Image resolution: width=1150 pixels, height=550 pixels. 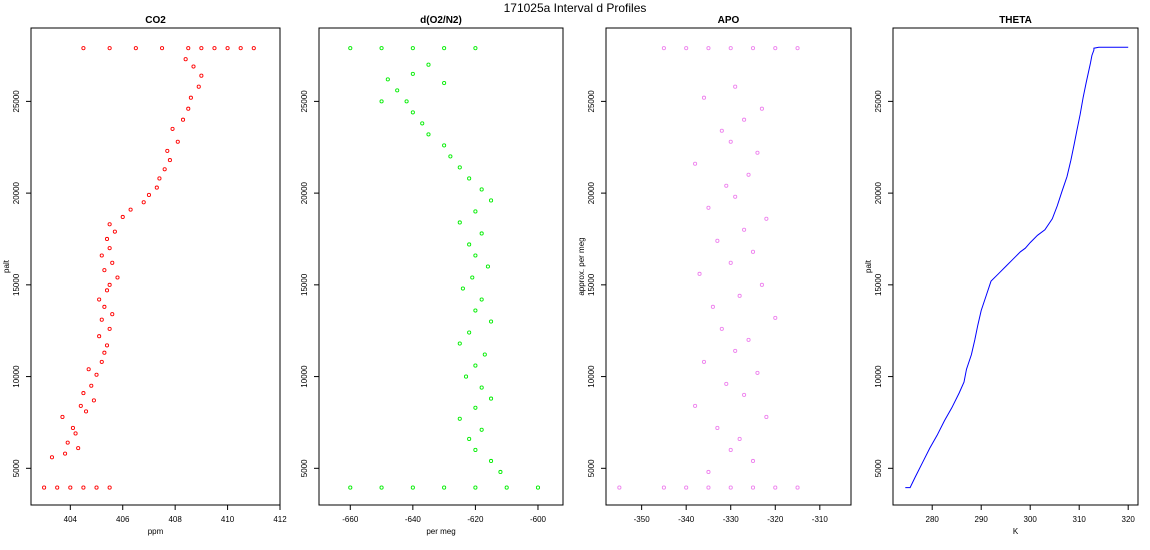 I want to click on x-tick-label: -350, so click(x=642, y=519).